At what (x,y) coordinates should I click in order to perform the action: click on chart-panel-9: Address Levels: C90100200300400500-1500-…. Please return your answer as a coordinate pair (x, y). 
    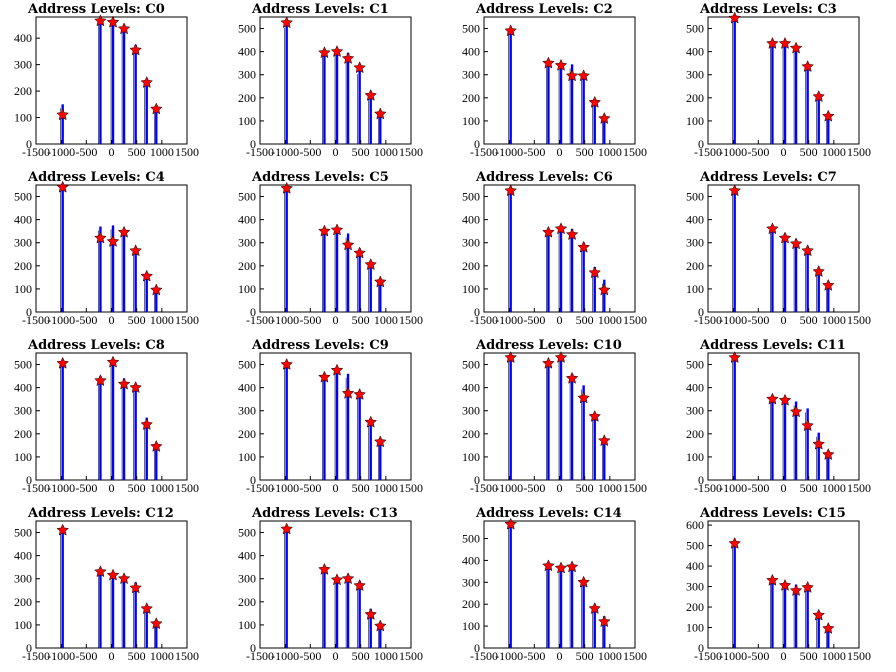
    Looking at the image, I should click on (330, 416).